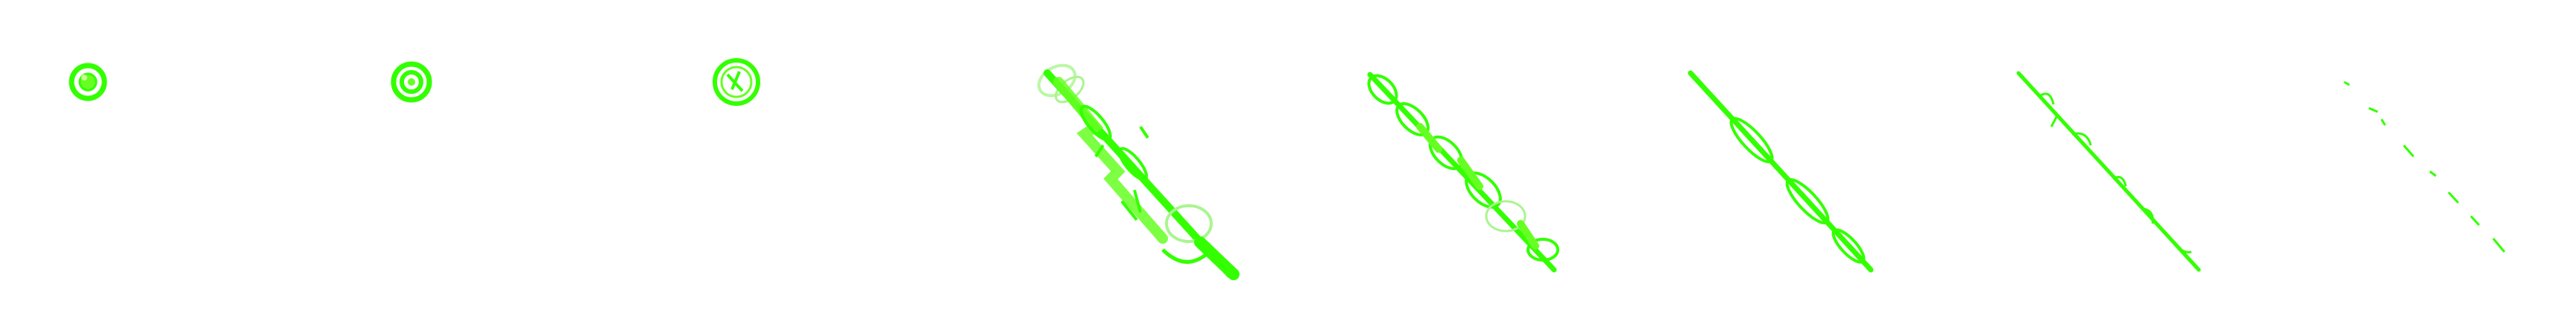 Image resolution: width=2576 pixels, height=322 pixels. I want to click on frame-5-diagonal-glyph, so click(1463, 172).